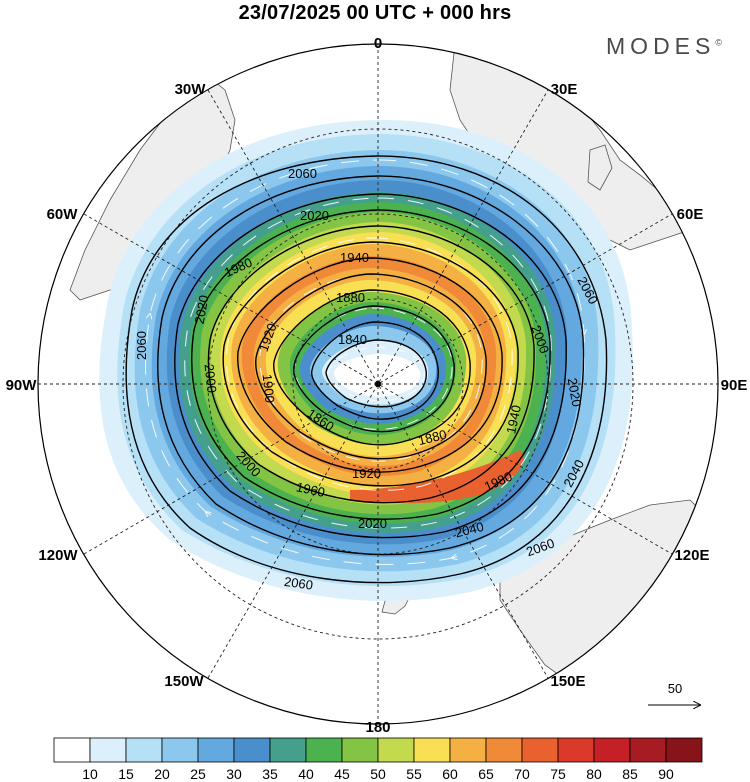  Describe the element at coordinates (372, 523) in the screenshot. I see `contour-label-2020c: 2020` at that location.